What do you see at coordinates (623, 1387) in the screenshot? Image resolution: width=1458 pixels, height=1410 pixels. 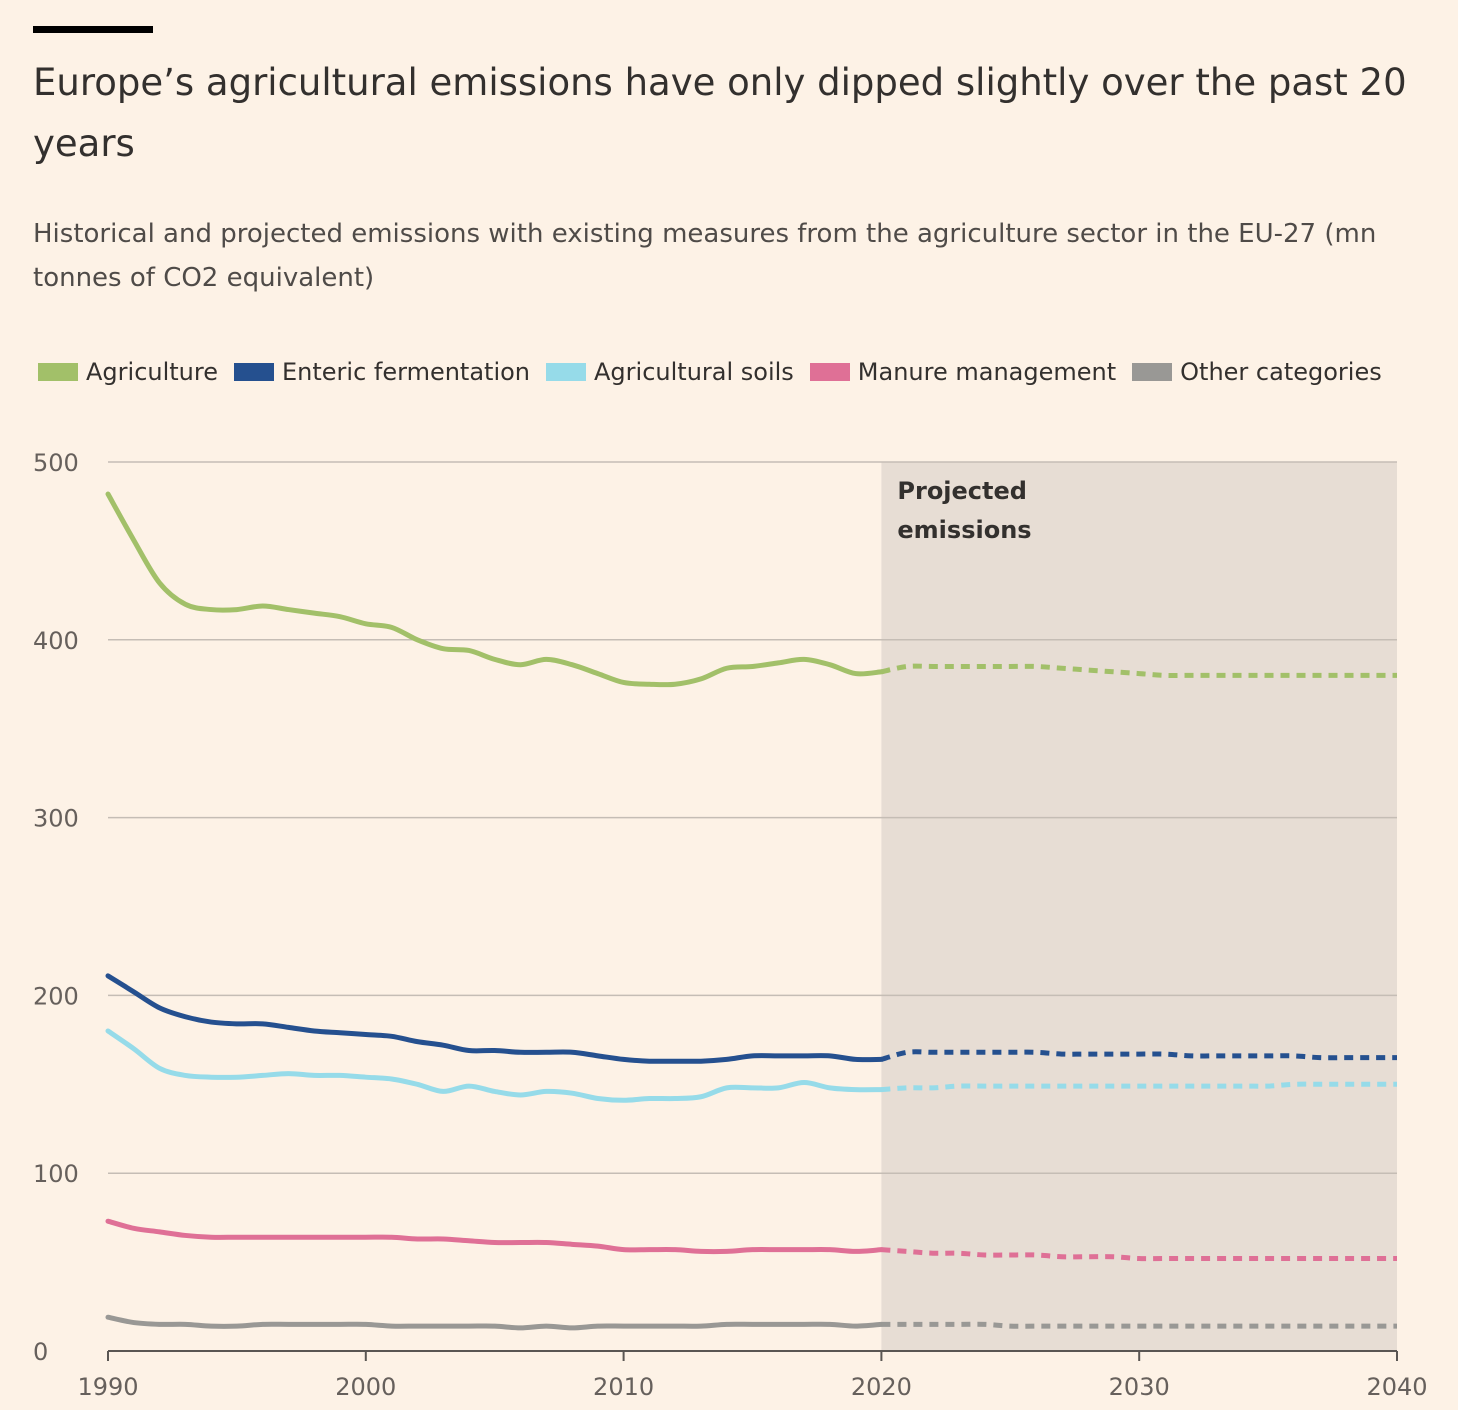 I see `x-tick-label: 2010` at bounding box center [623, 1387].